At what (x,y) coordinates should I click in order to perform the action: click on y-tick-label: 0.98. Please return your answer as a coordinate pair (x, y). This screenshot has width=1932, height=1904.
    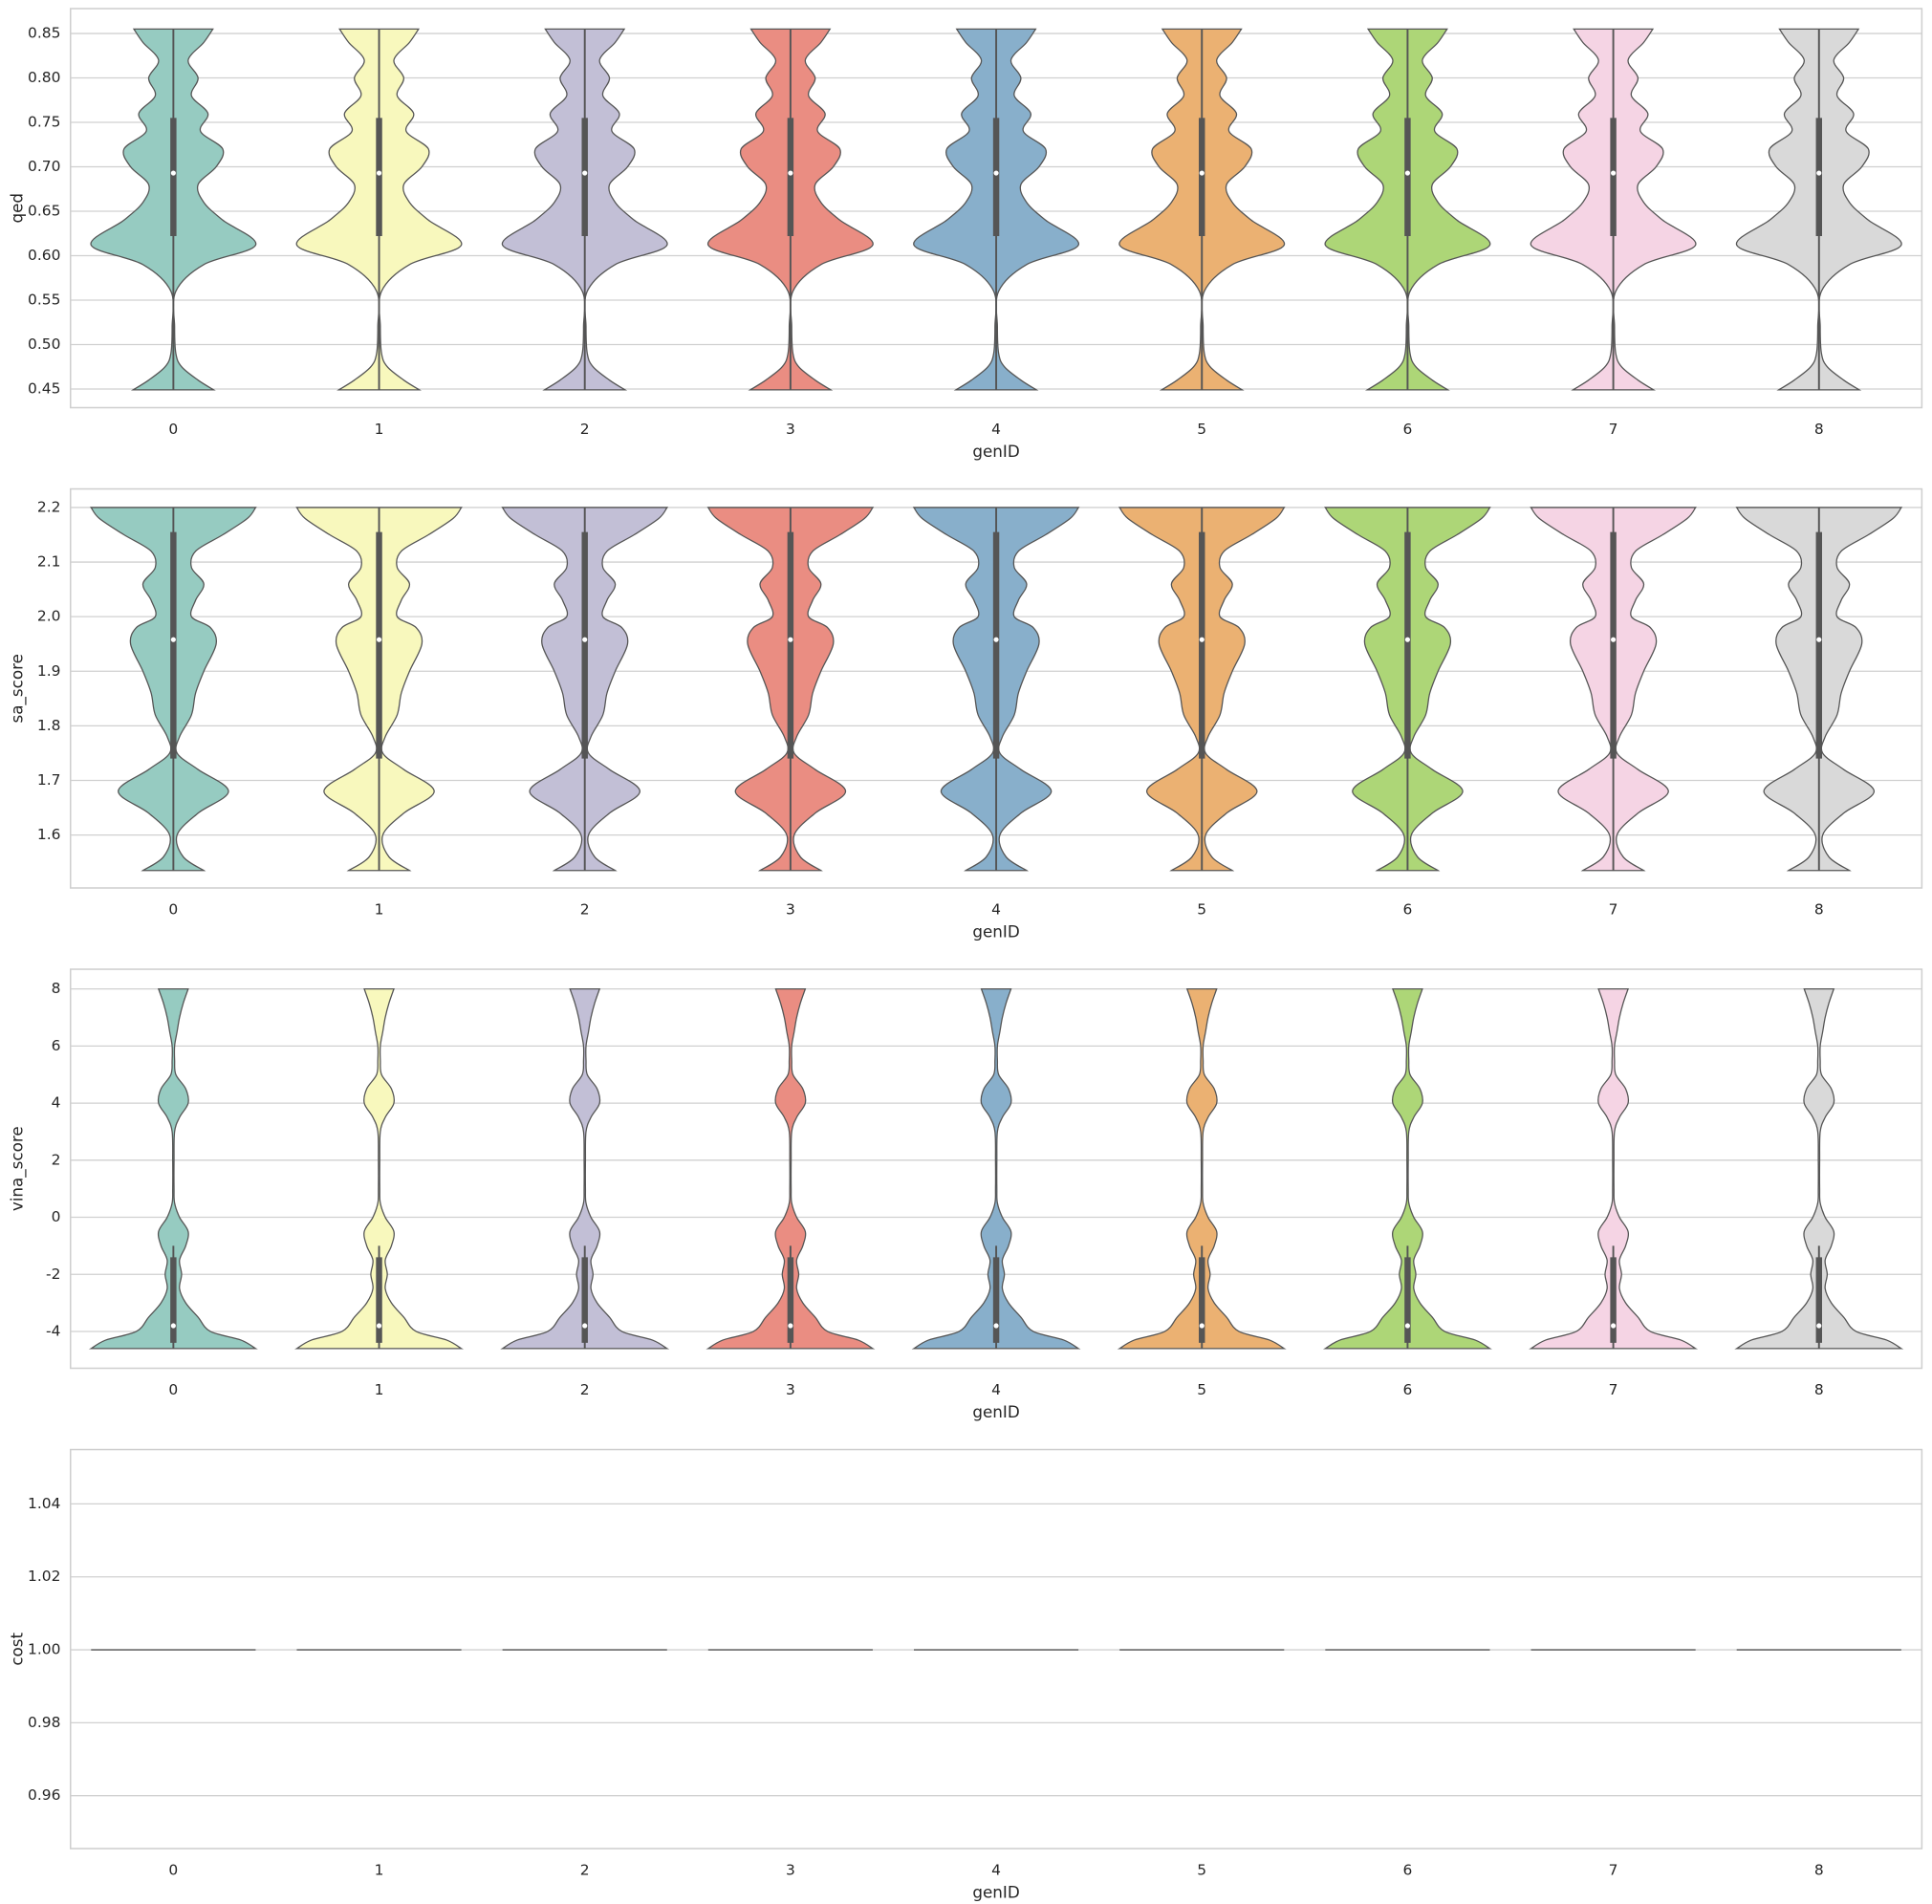
    Looking at the image, I should click on (44, 1723).